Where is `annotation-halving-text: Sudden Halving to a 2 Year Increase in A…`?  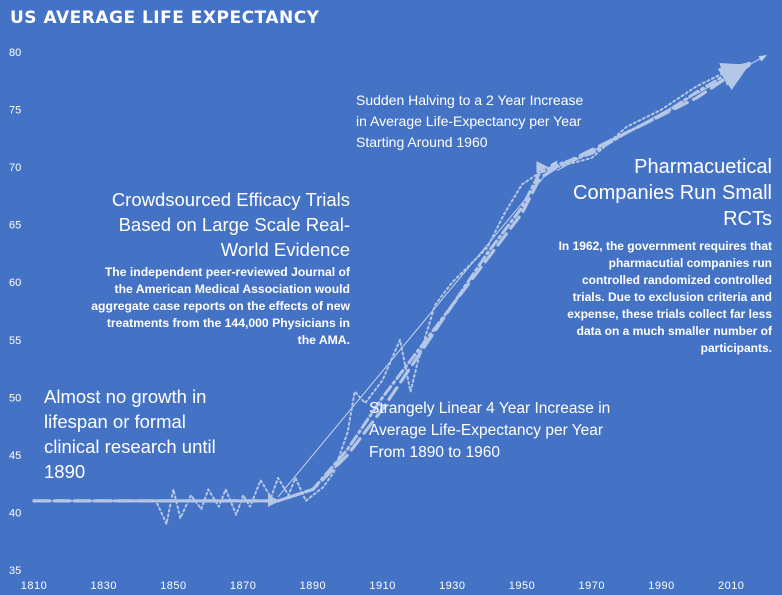
annotation-halving-text: Sudden Halving to a 2 Year Increase in A… is located at coordinates (470, 121).